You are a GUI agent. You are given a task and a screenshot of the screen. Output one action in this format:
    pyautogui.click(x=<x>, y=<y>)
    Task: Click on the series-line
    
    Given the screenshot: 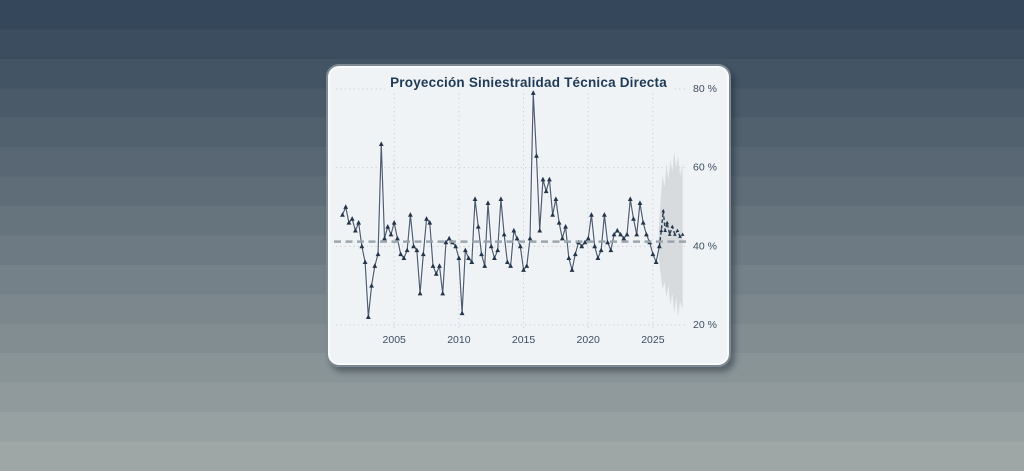 What is the action you would take?
    pyautogui.click(x=500, y=205)
    